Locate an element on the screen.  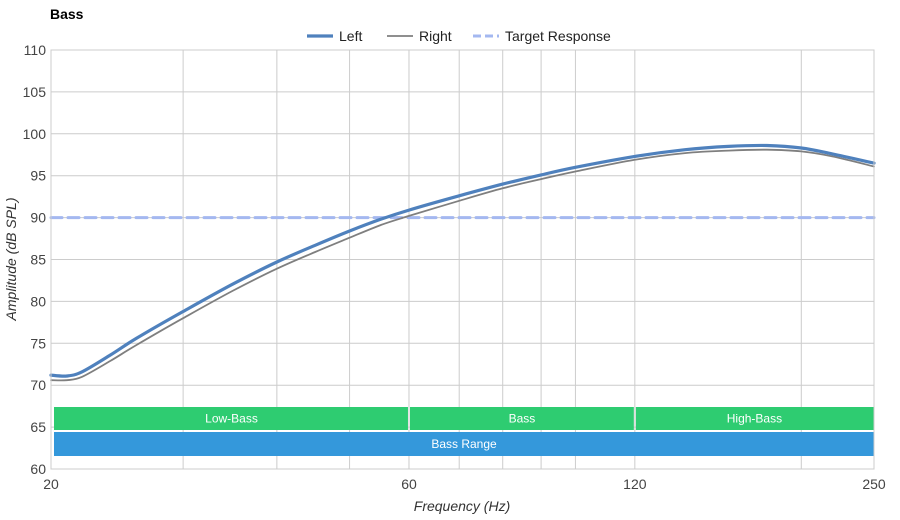
band-label: Bass is located at coordinates (522, 419).